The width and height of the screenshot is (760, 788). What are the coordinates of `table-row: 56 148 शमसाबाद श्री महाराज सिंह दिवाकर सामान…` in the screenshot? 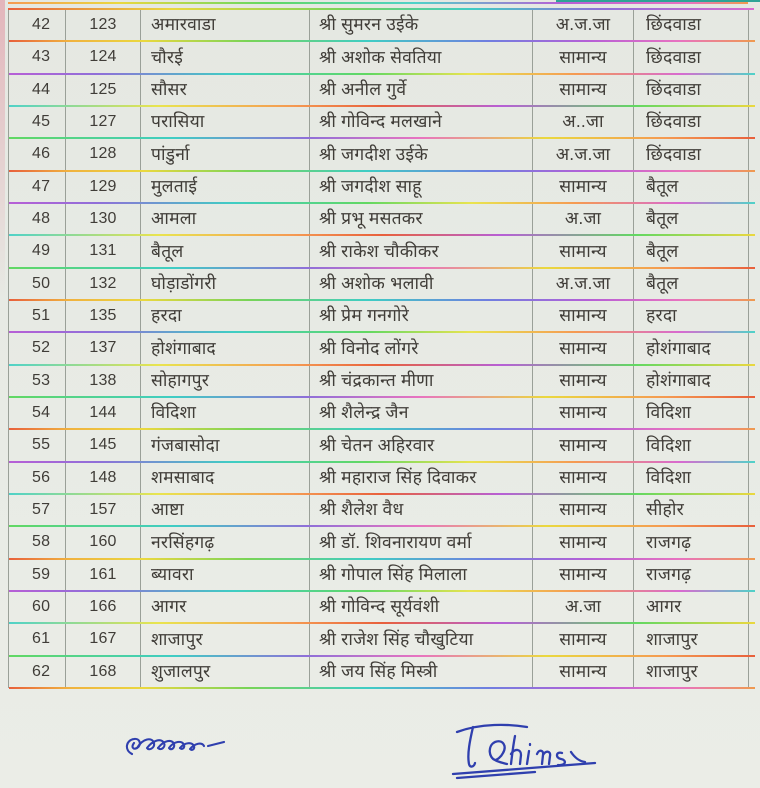 It's located at (382, 478).